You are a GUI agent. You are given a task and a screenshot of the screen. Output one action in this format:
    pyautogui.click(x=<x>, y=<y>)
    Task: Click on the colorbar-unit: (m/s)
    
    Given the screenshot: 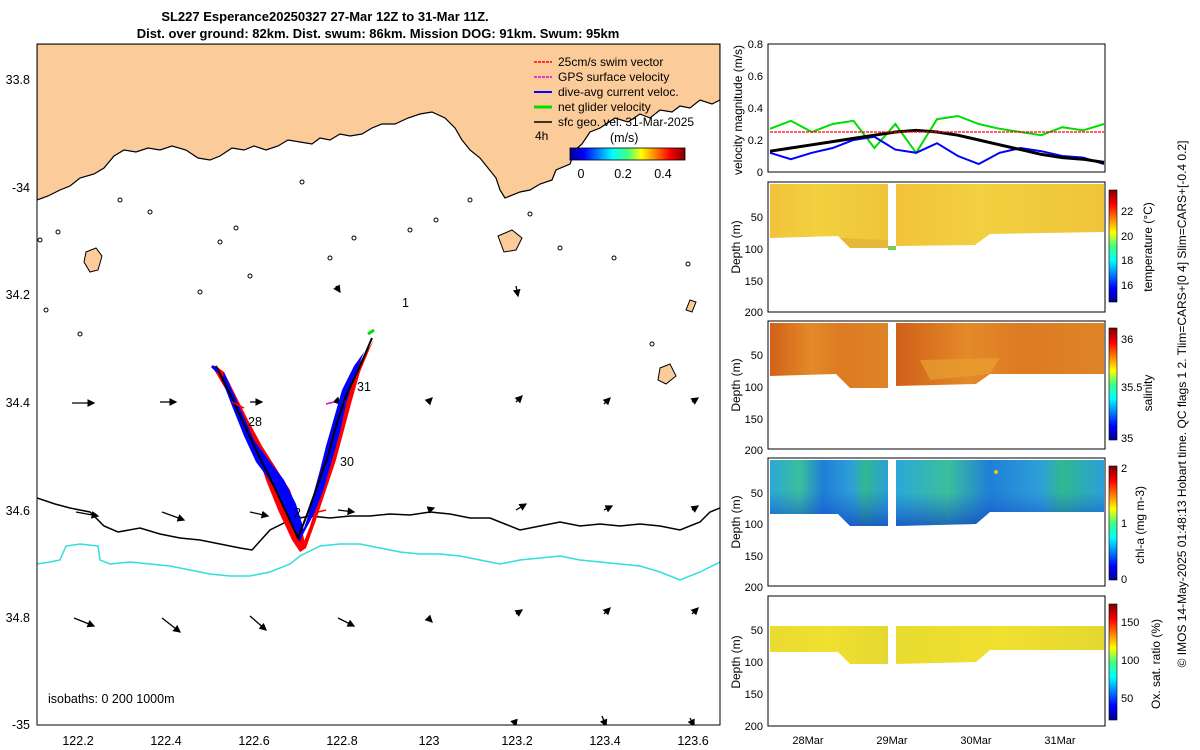 What is the action you would take?
    pyautogui.click(x=624, y=138)
    